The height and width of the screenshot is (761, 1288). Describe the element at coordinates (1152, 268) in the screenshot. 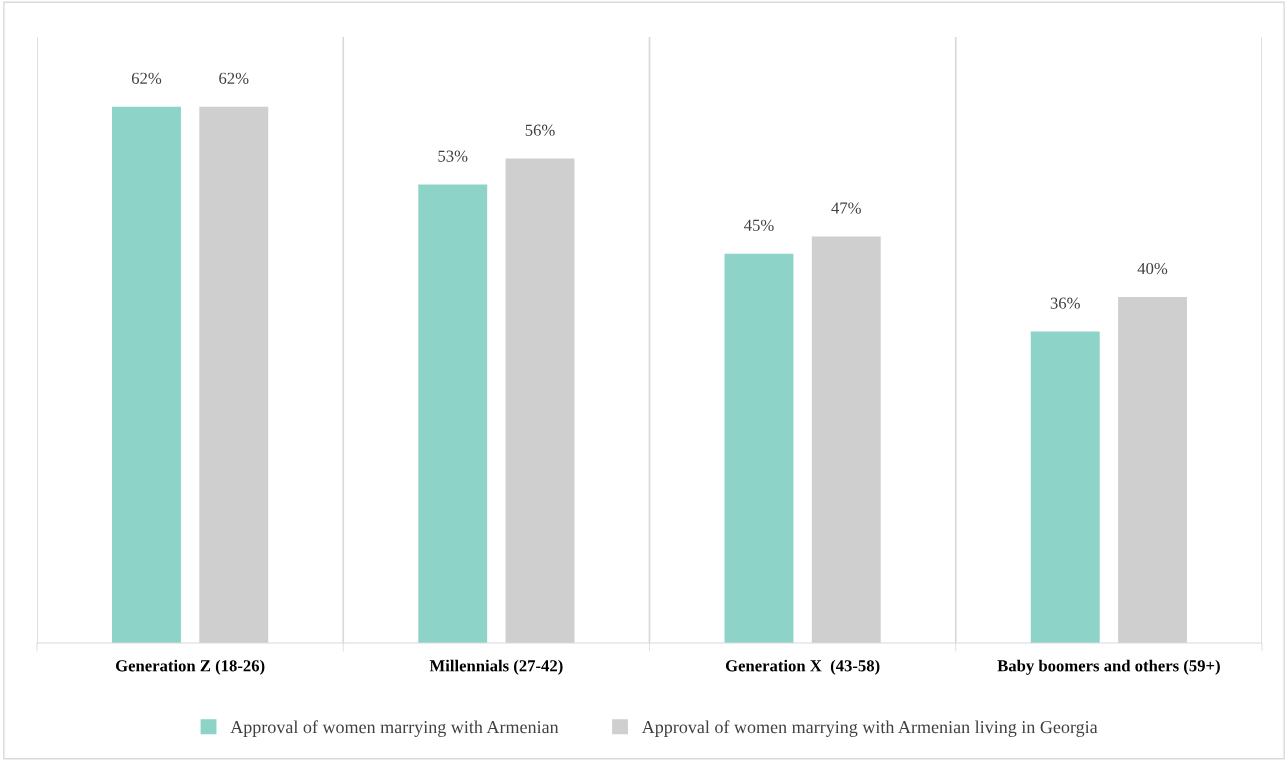

I see `data-label: 40%` at that location.